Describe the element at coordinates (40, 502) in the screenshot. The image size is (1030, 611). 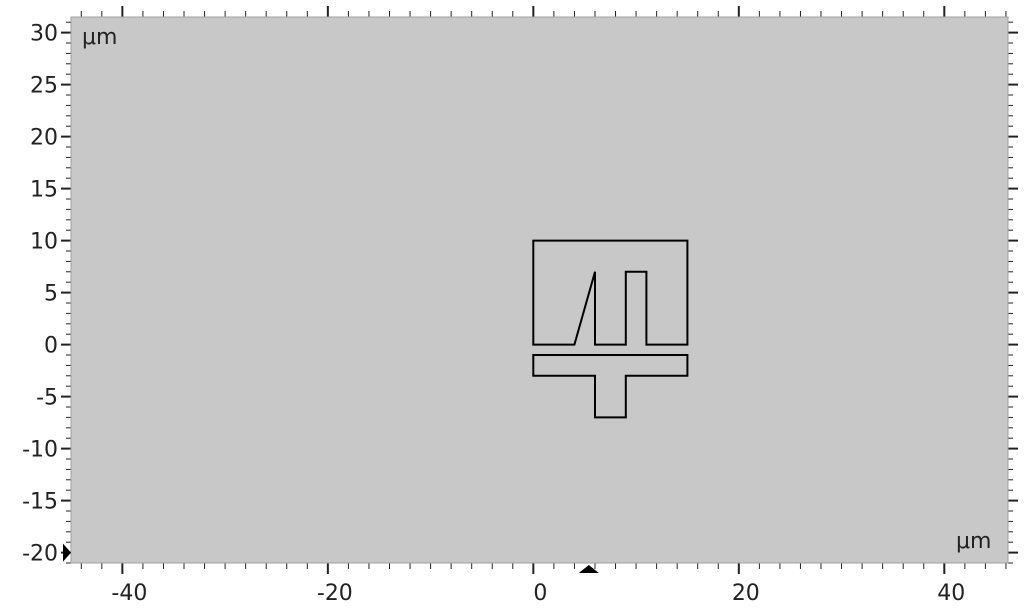
I see `y-tick-label: -15` at that location.